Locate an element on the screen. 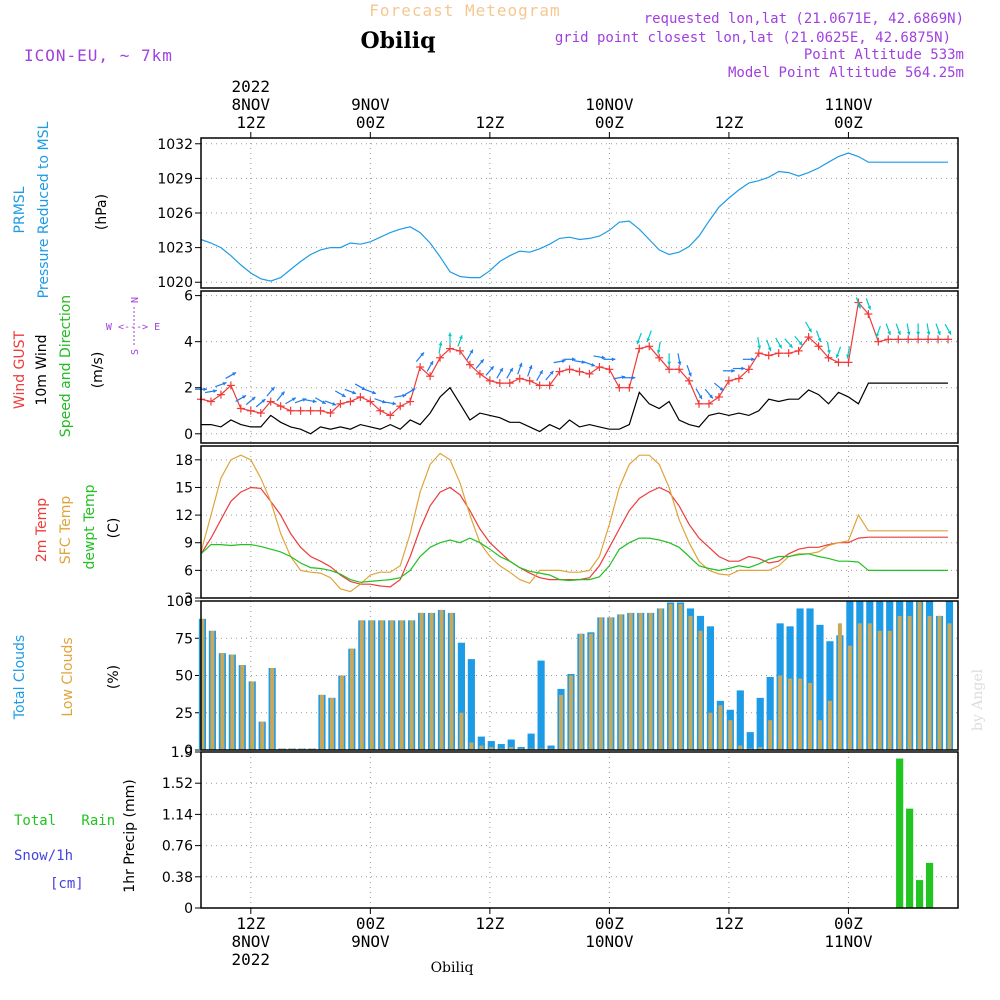 The image size is (1000, 1000). wind-line is located at coordinates (574, 408).